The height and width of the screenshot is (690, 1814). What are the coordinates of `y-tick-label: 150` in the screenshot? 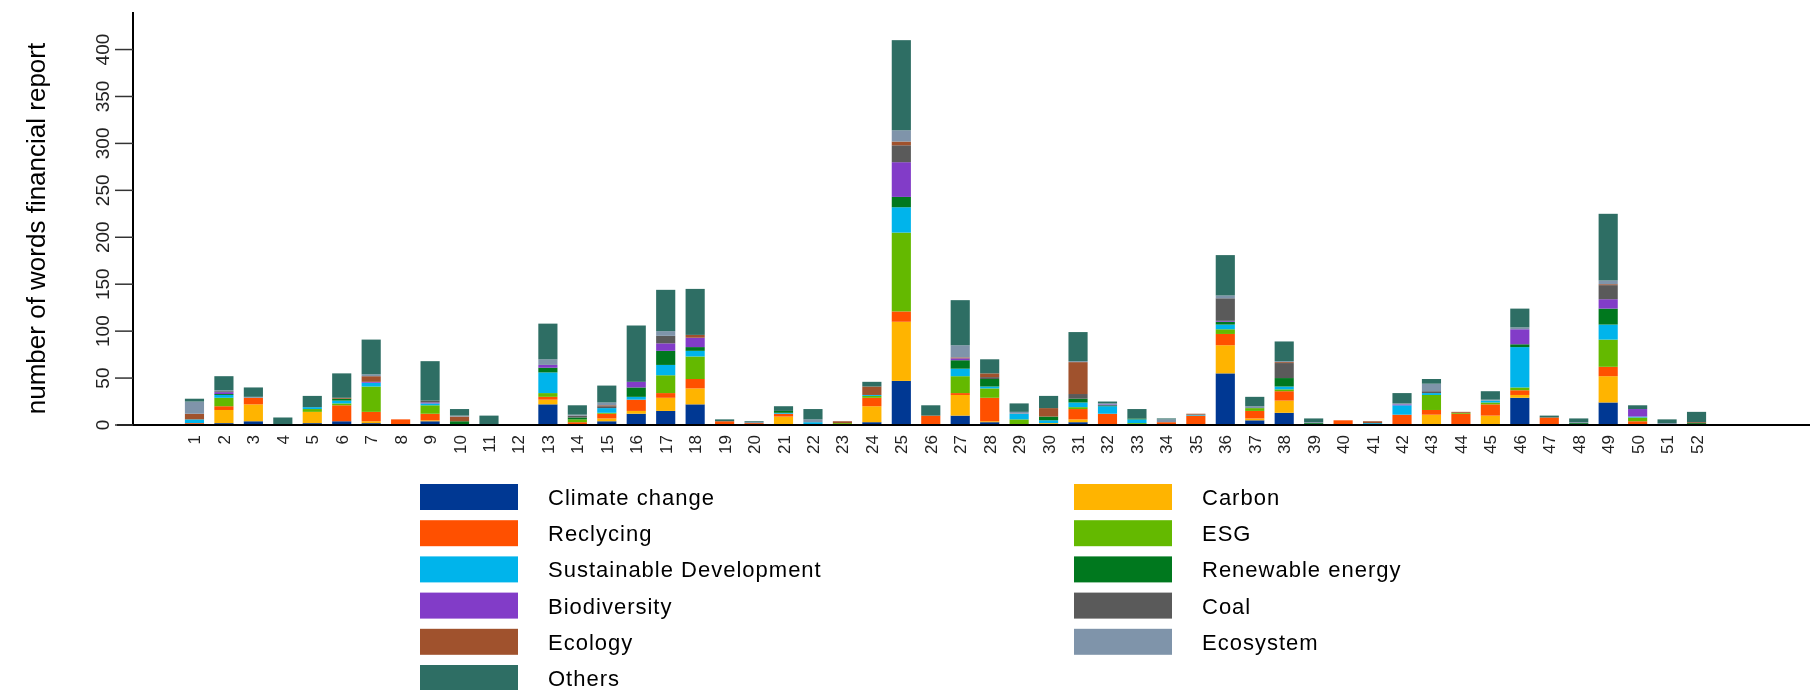 It's located at (102, 284).